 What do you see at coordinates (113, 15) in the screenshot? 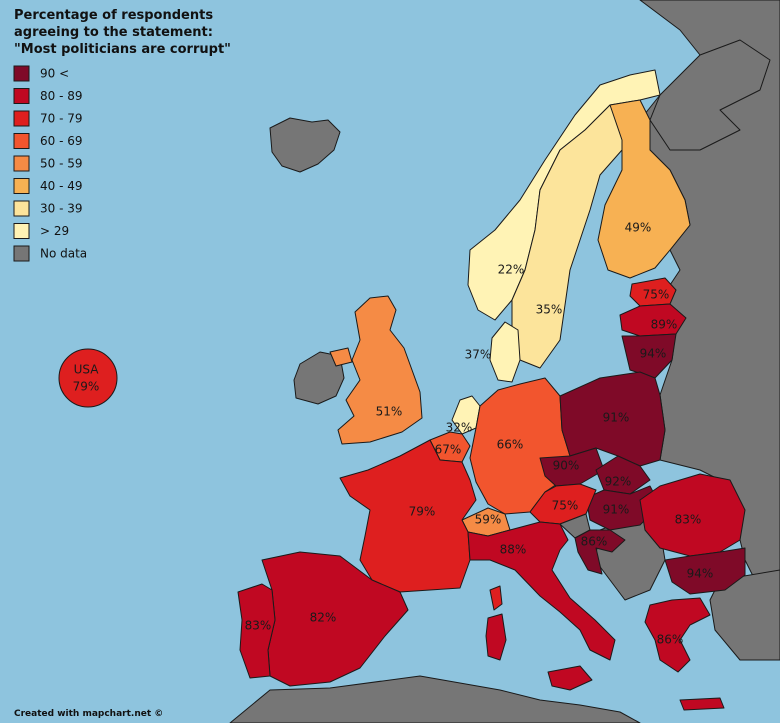
I see `title-line-1: Percentage of respondents` at bounding box center [113, 15].